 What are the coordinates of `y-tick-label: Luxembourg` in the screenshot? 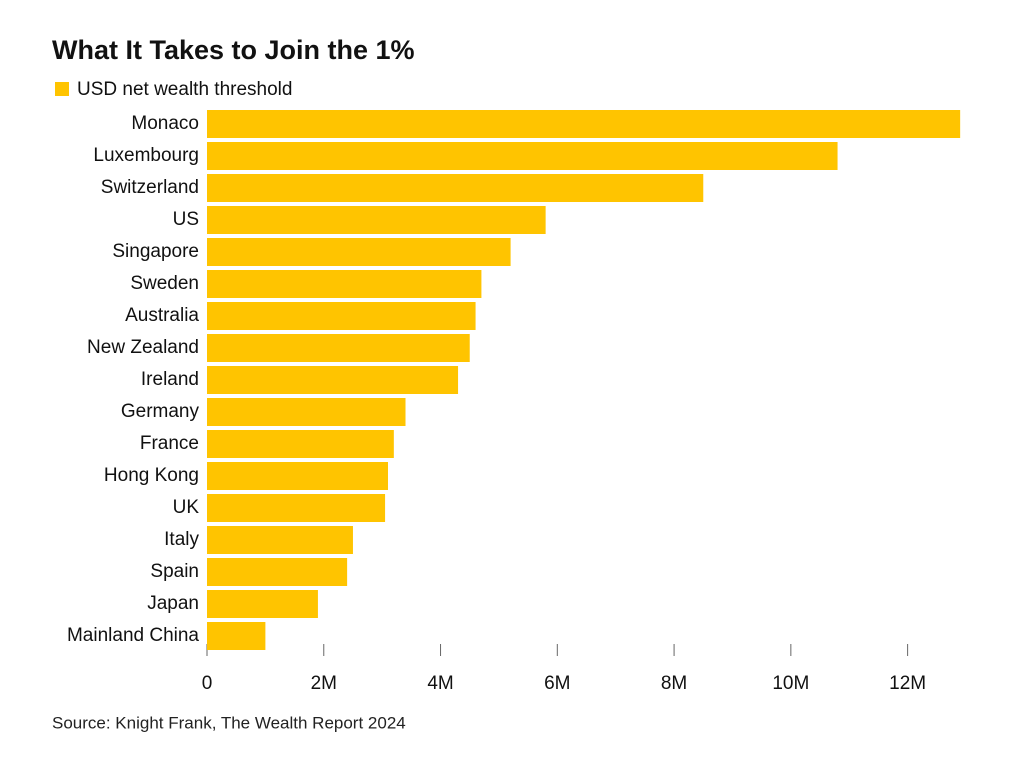 It's located at (146, 155).